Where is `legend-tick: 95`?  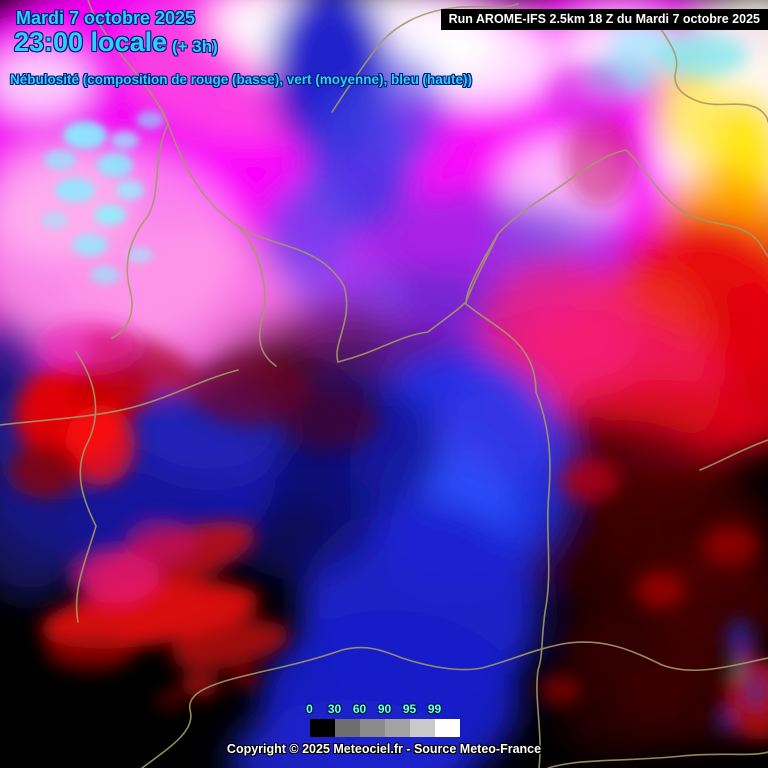 legend-tick: 95 is located at coordinates (409, 709).